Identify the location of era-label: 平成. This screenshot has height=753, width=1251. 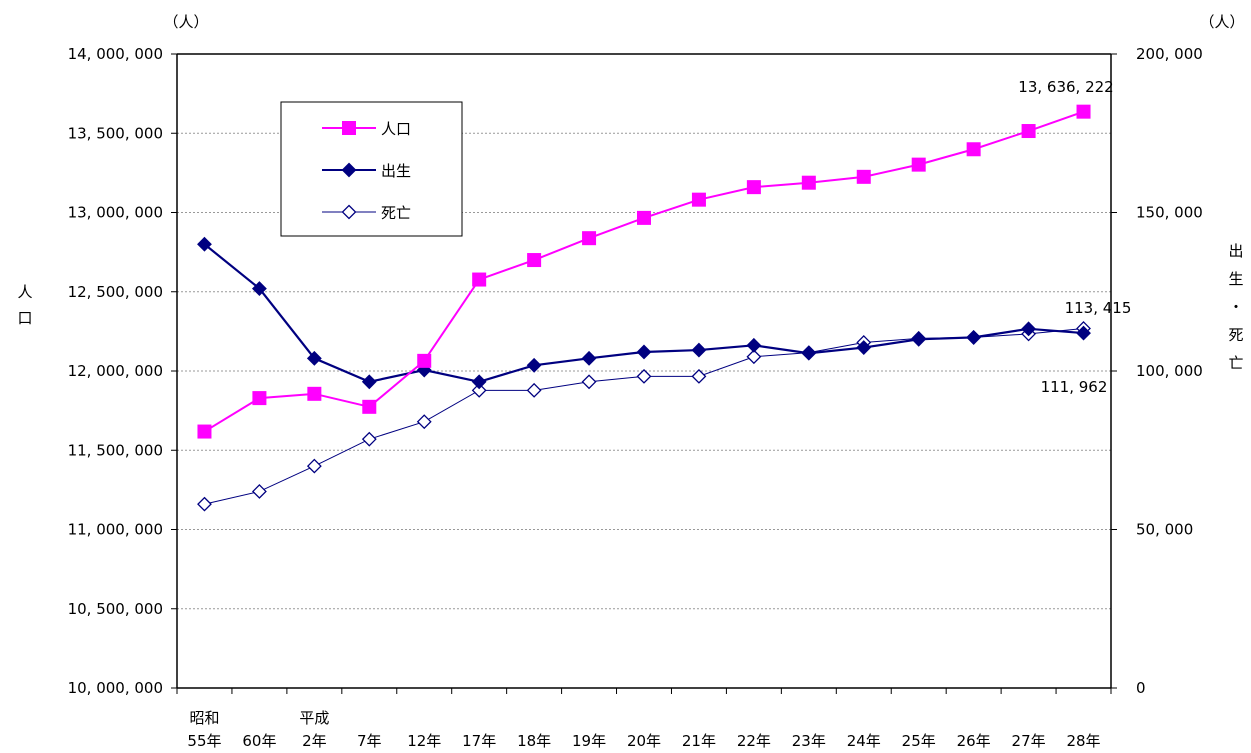
(314, 718).